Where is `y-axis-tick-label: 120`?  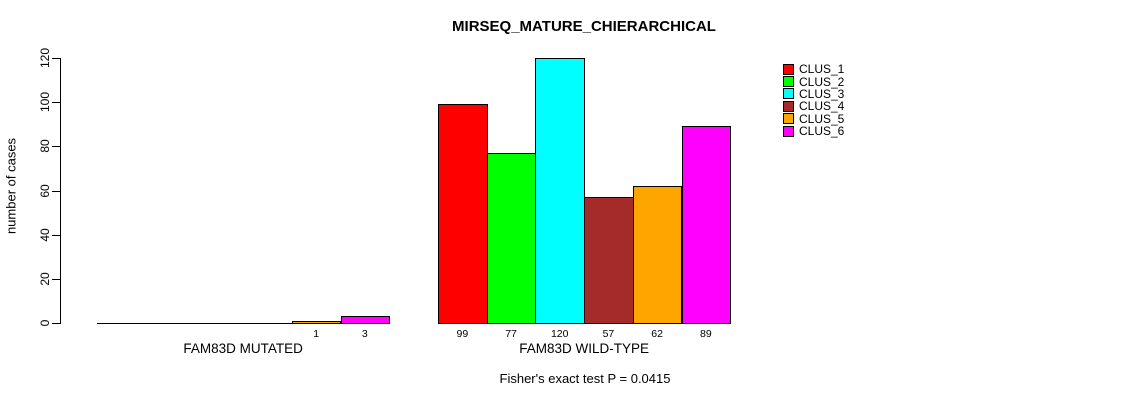 y-axis-tick-label: 120 is located at coordinates (45, 58).